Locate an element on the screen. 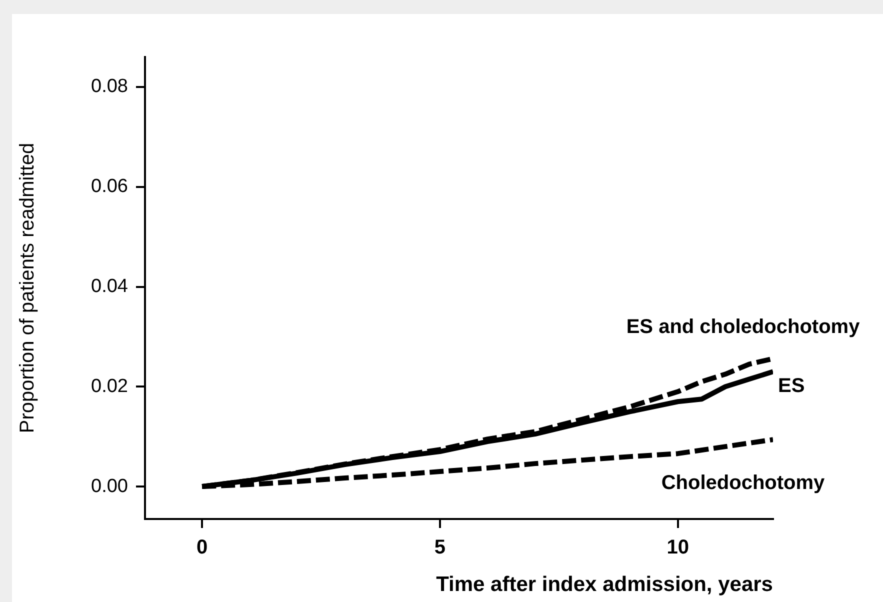  x-tick-label: 10 is located at coordinates (677, 547).